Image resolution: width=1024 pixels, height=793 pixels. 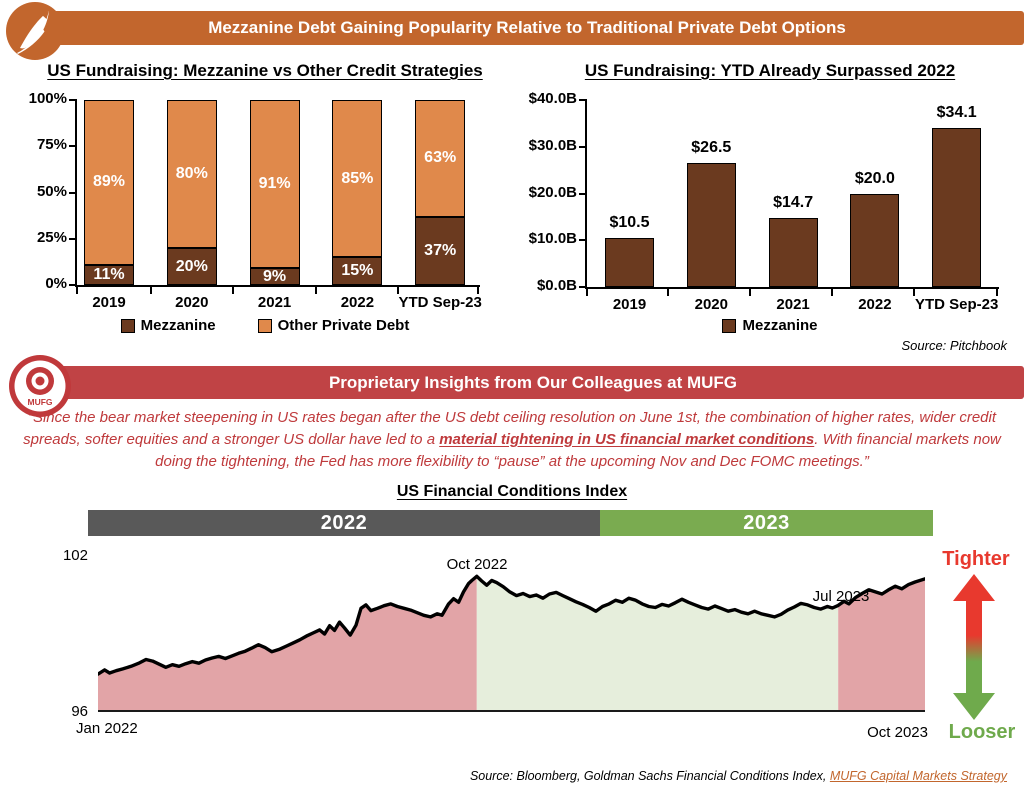 What do you see at coordinates (976, 559) in the screenshot?
I see `tighter-label: Tighter` at bounding box center [976, 559].